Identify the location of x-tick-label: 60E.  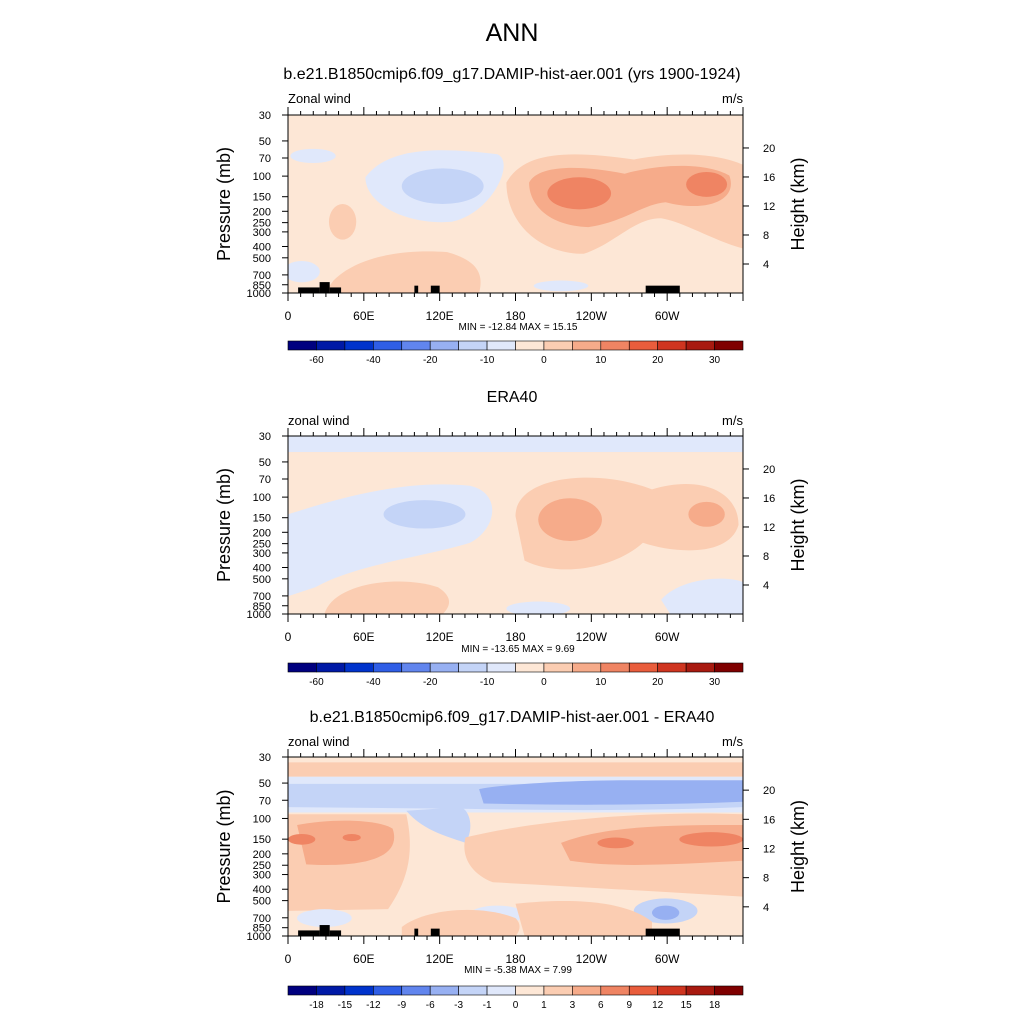
(363, 959).